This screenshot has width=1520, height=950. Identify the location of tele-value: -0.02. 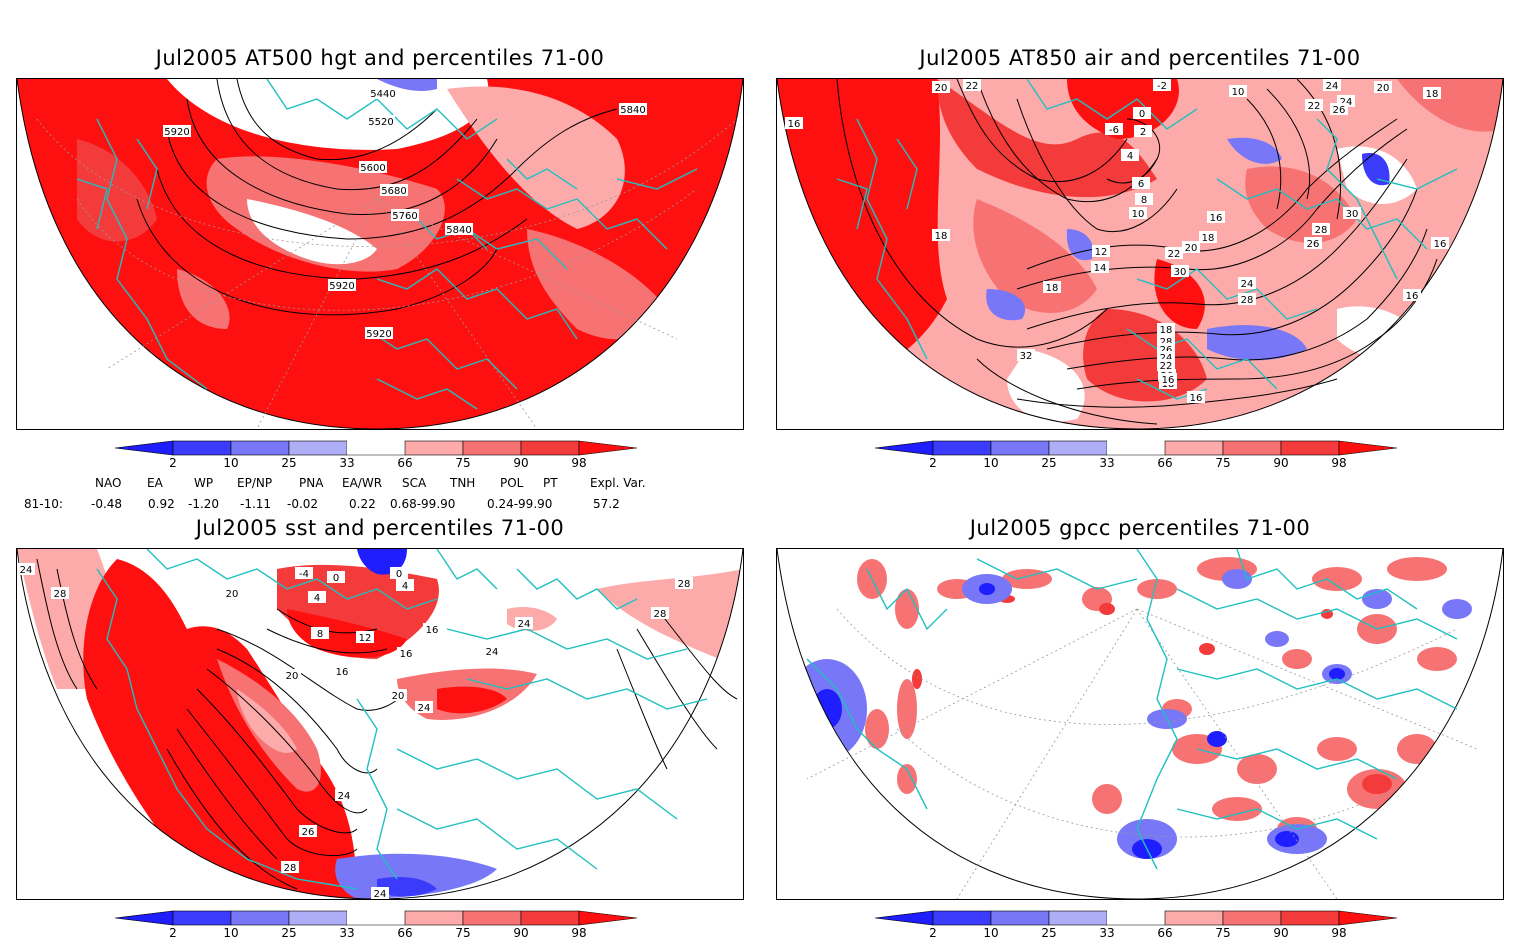
(303, 504).